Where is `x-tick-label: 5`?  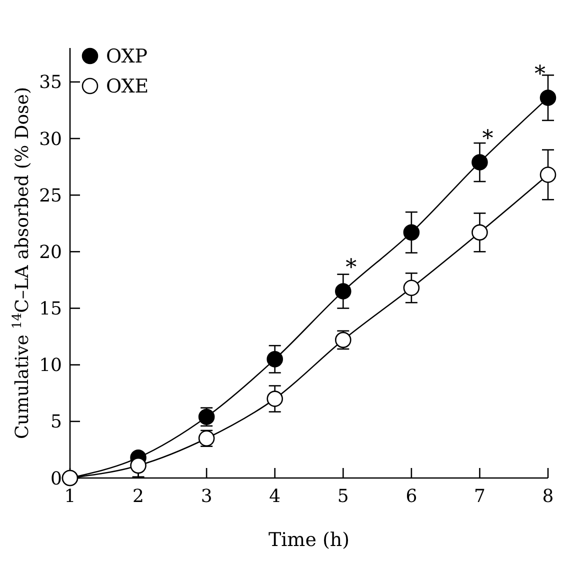
x-tick-label: 5 is located at coordinates (343, 496).